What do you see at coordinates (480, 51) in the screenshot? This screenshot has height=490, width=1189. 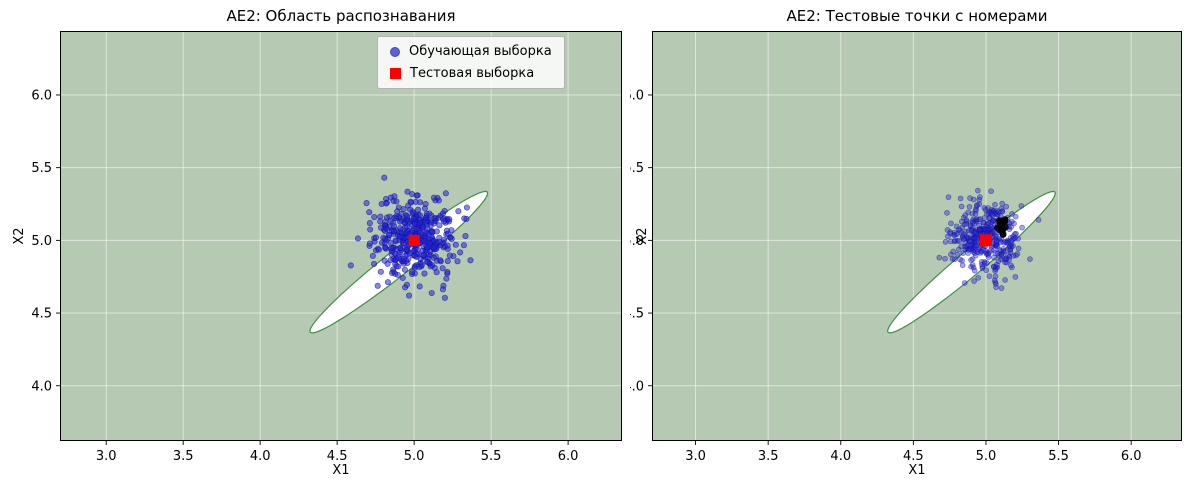 I see `legend-label-training-sample: Обучающая выборка` at bounding box center [480, 51].